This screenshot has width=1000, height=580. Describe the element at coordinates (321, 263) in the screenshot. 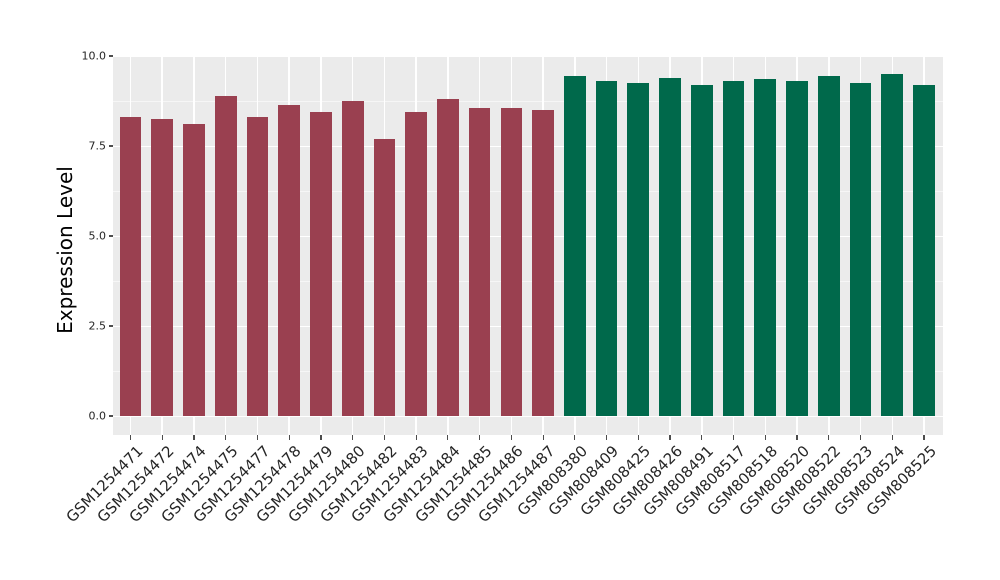

I see `bar-GSM1254479` at that location.